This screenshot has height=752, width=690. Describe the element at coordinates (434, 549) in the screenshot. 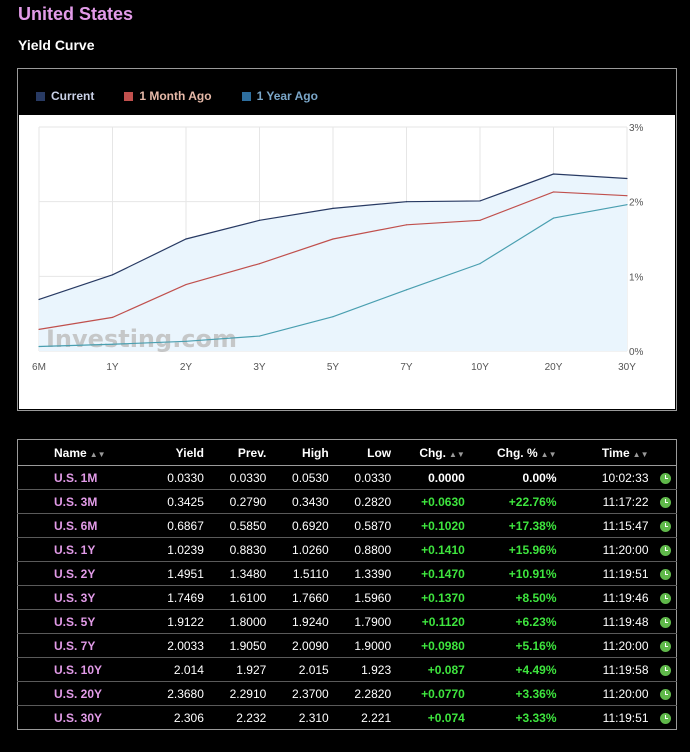

I see `change-value: +0.1410` at that location.